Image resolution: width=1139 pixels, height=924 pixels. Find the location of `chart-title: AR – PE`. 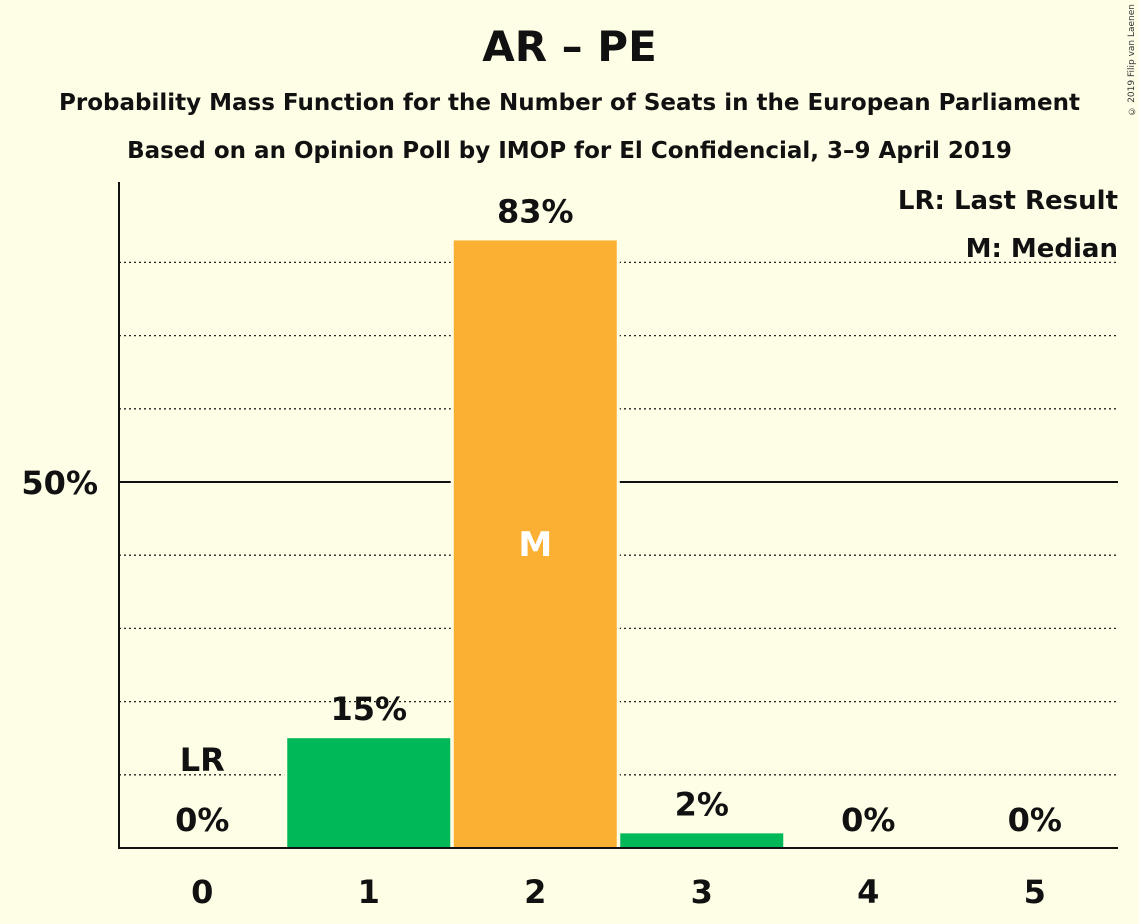

chart-title: AR – PE is located at coordinates (569, 46).